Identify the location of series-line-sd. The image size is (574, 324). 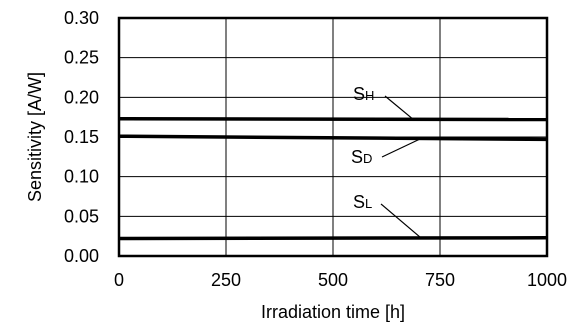
(333, 138).